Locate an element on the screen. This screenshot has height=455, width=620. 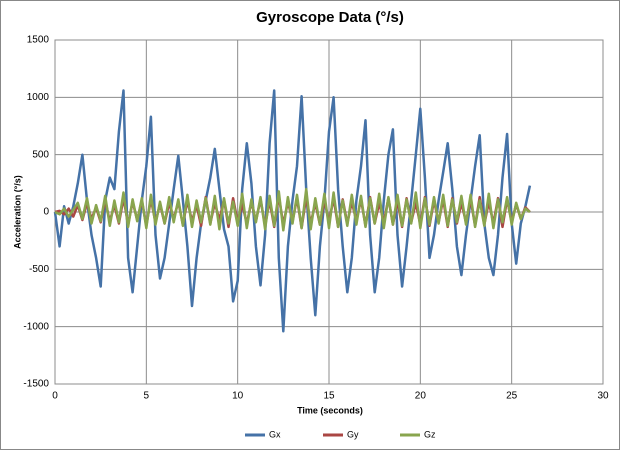
x-tick-label: 20 is located at coordinates (421, 396).